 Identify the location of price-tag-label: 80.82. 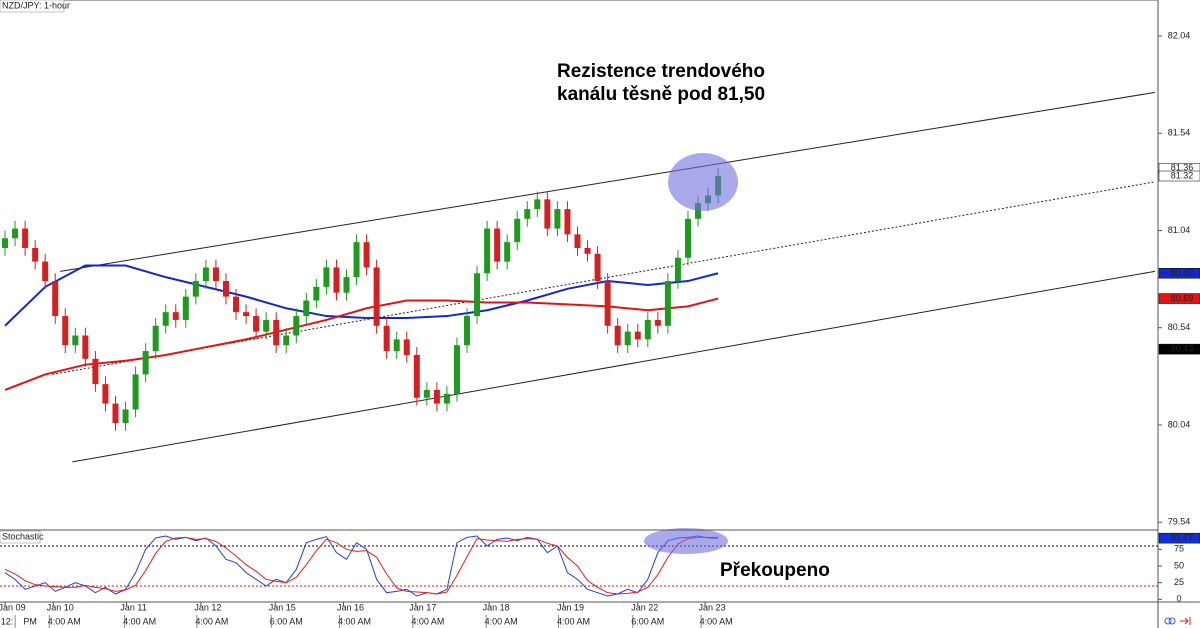
(1182, 273).